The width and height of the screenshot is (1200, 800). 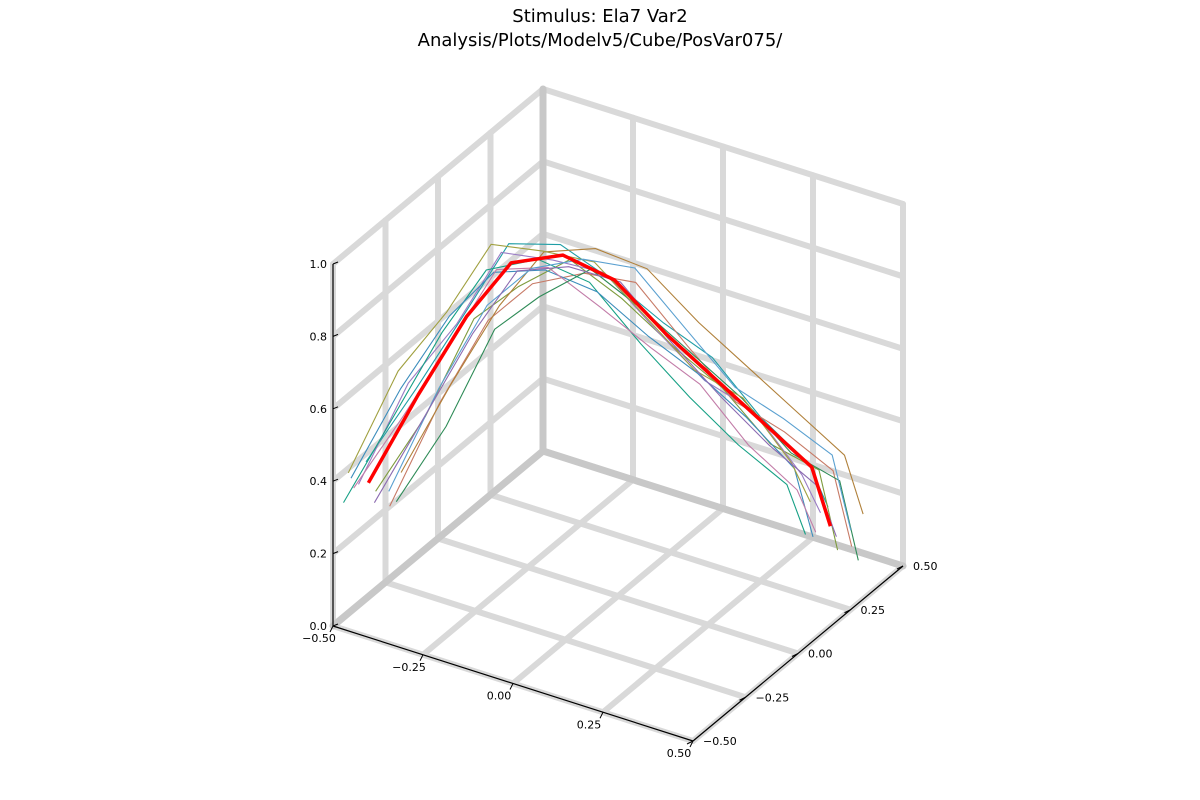 I want to click on chart-subtitle: Analysis/Plots/Modelv5/Cube/PosVar075/, so click(x=600, y=40).